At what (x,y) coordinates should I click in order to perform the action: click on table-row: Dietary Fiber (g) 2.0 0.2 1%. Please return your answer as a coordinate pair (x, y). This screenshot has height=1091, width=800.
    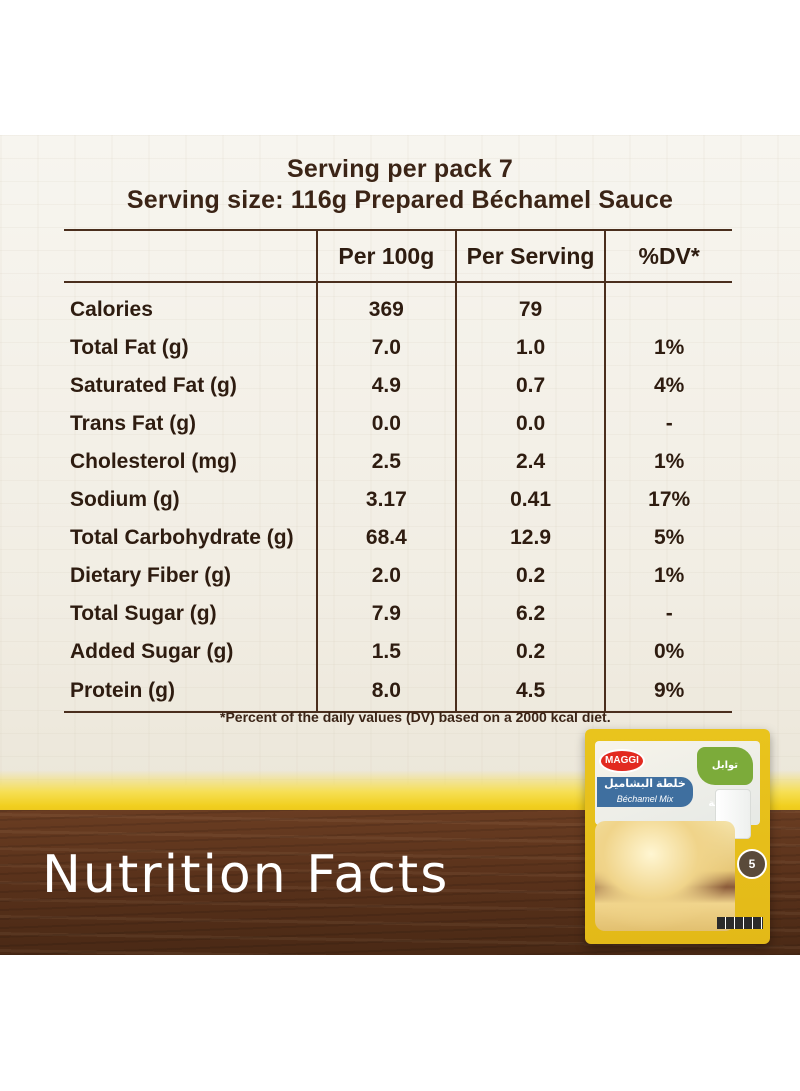
    Looking at the image, I should click on (398, 576).